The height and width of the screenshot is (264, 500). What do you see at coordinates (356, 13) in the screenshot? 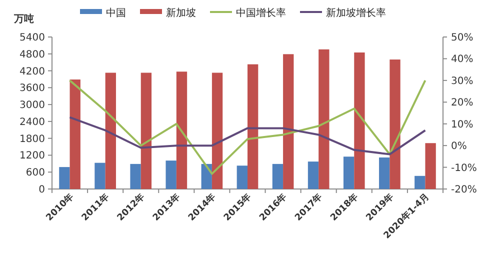
I see `legend-label: 新加坡增长率` at bounding box center [356, 13].